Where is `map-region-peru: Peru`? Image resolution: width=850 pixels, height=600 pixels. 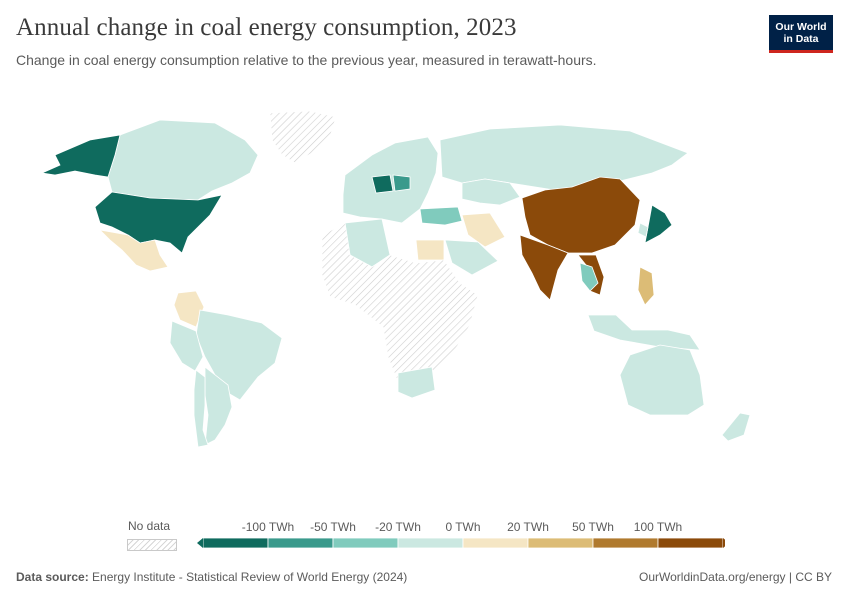 map-region-peru: Peru is located at coordinates (186, 346).